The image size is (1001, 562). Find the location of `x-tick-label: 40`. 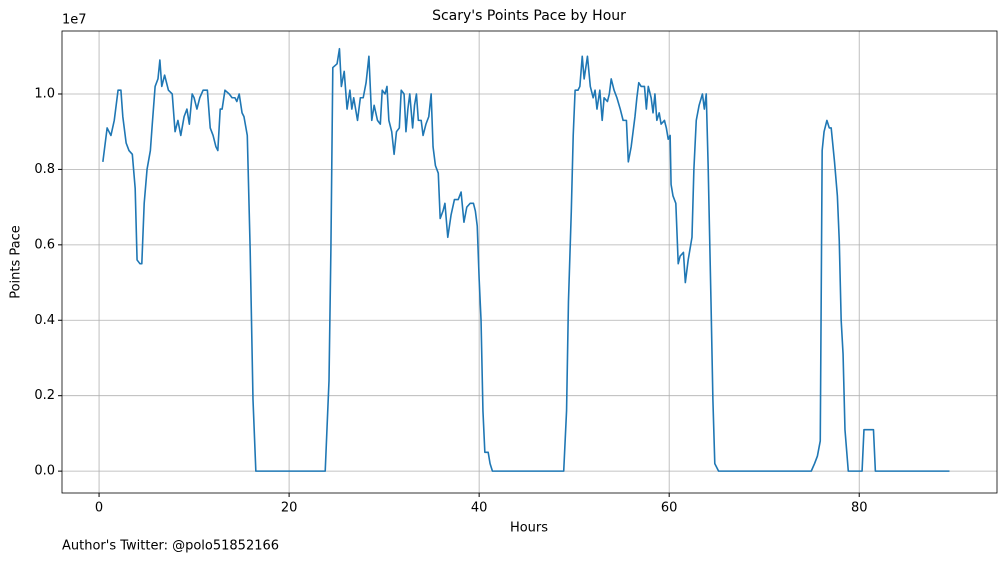

x-tick-label: 40 is located at coordinates (479, 508).